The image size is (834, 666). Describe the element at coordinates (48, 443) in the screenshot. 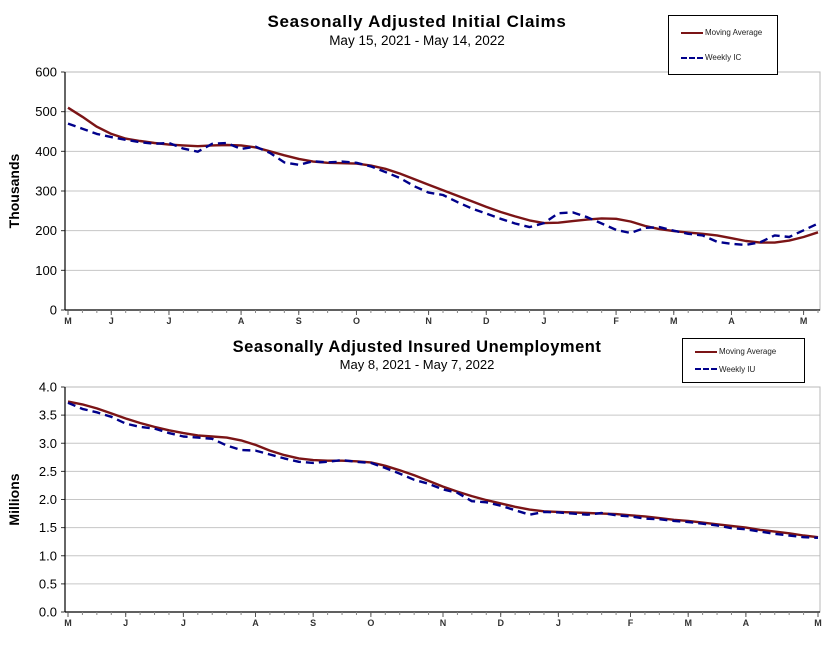

I see `svg-text: 3.0` at that location.